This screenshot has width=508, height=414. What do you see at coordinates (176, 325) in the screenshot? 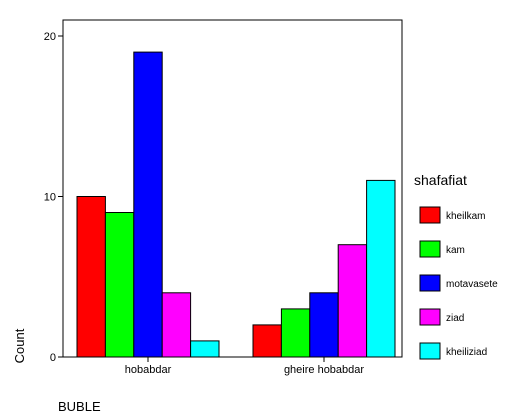
I see `bar-hobabdar-ziad` at bounding box center [176, 325].